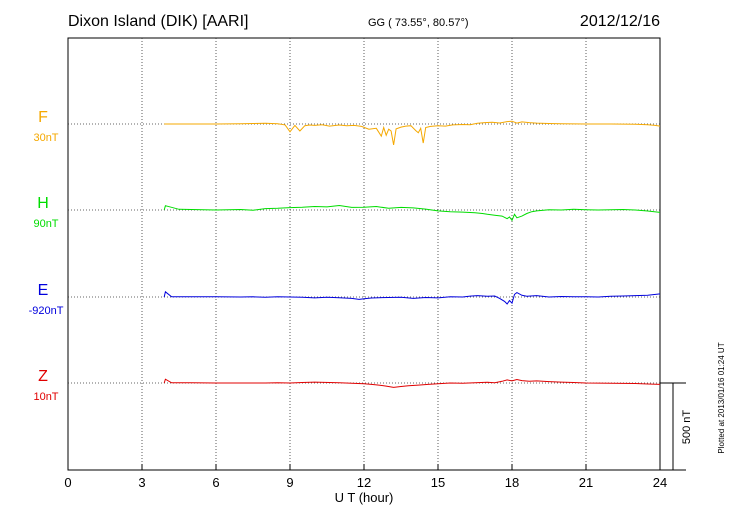 The image size is (730, 520). Describe the element at coordinates (43, 376) in the screenshot. I see `series-name-z: Z` at that location.